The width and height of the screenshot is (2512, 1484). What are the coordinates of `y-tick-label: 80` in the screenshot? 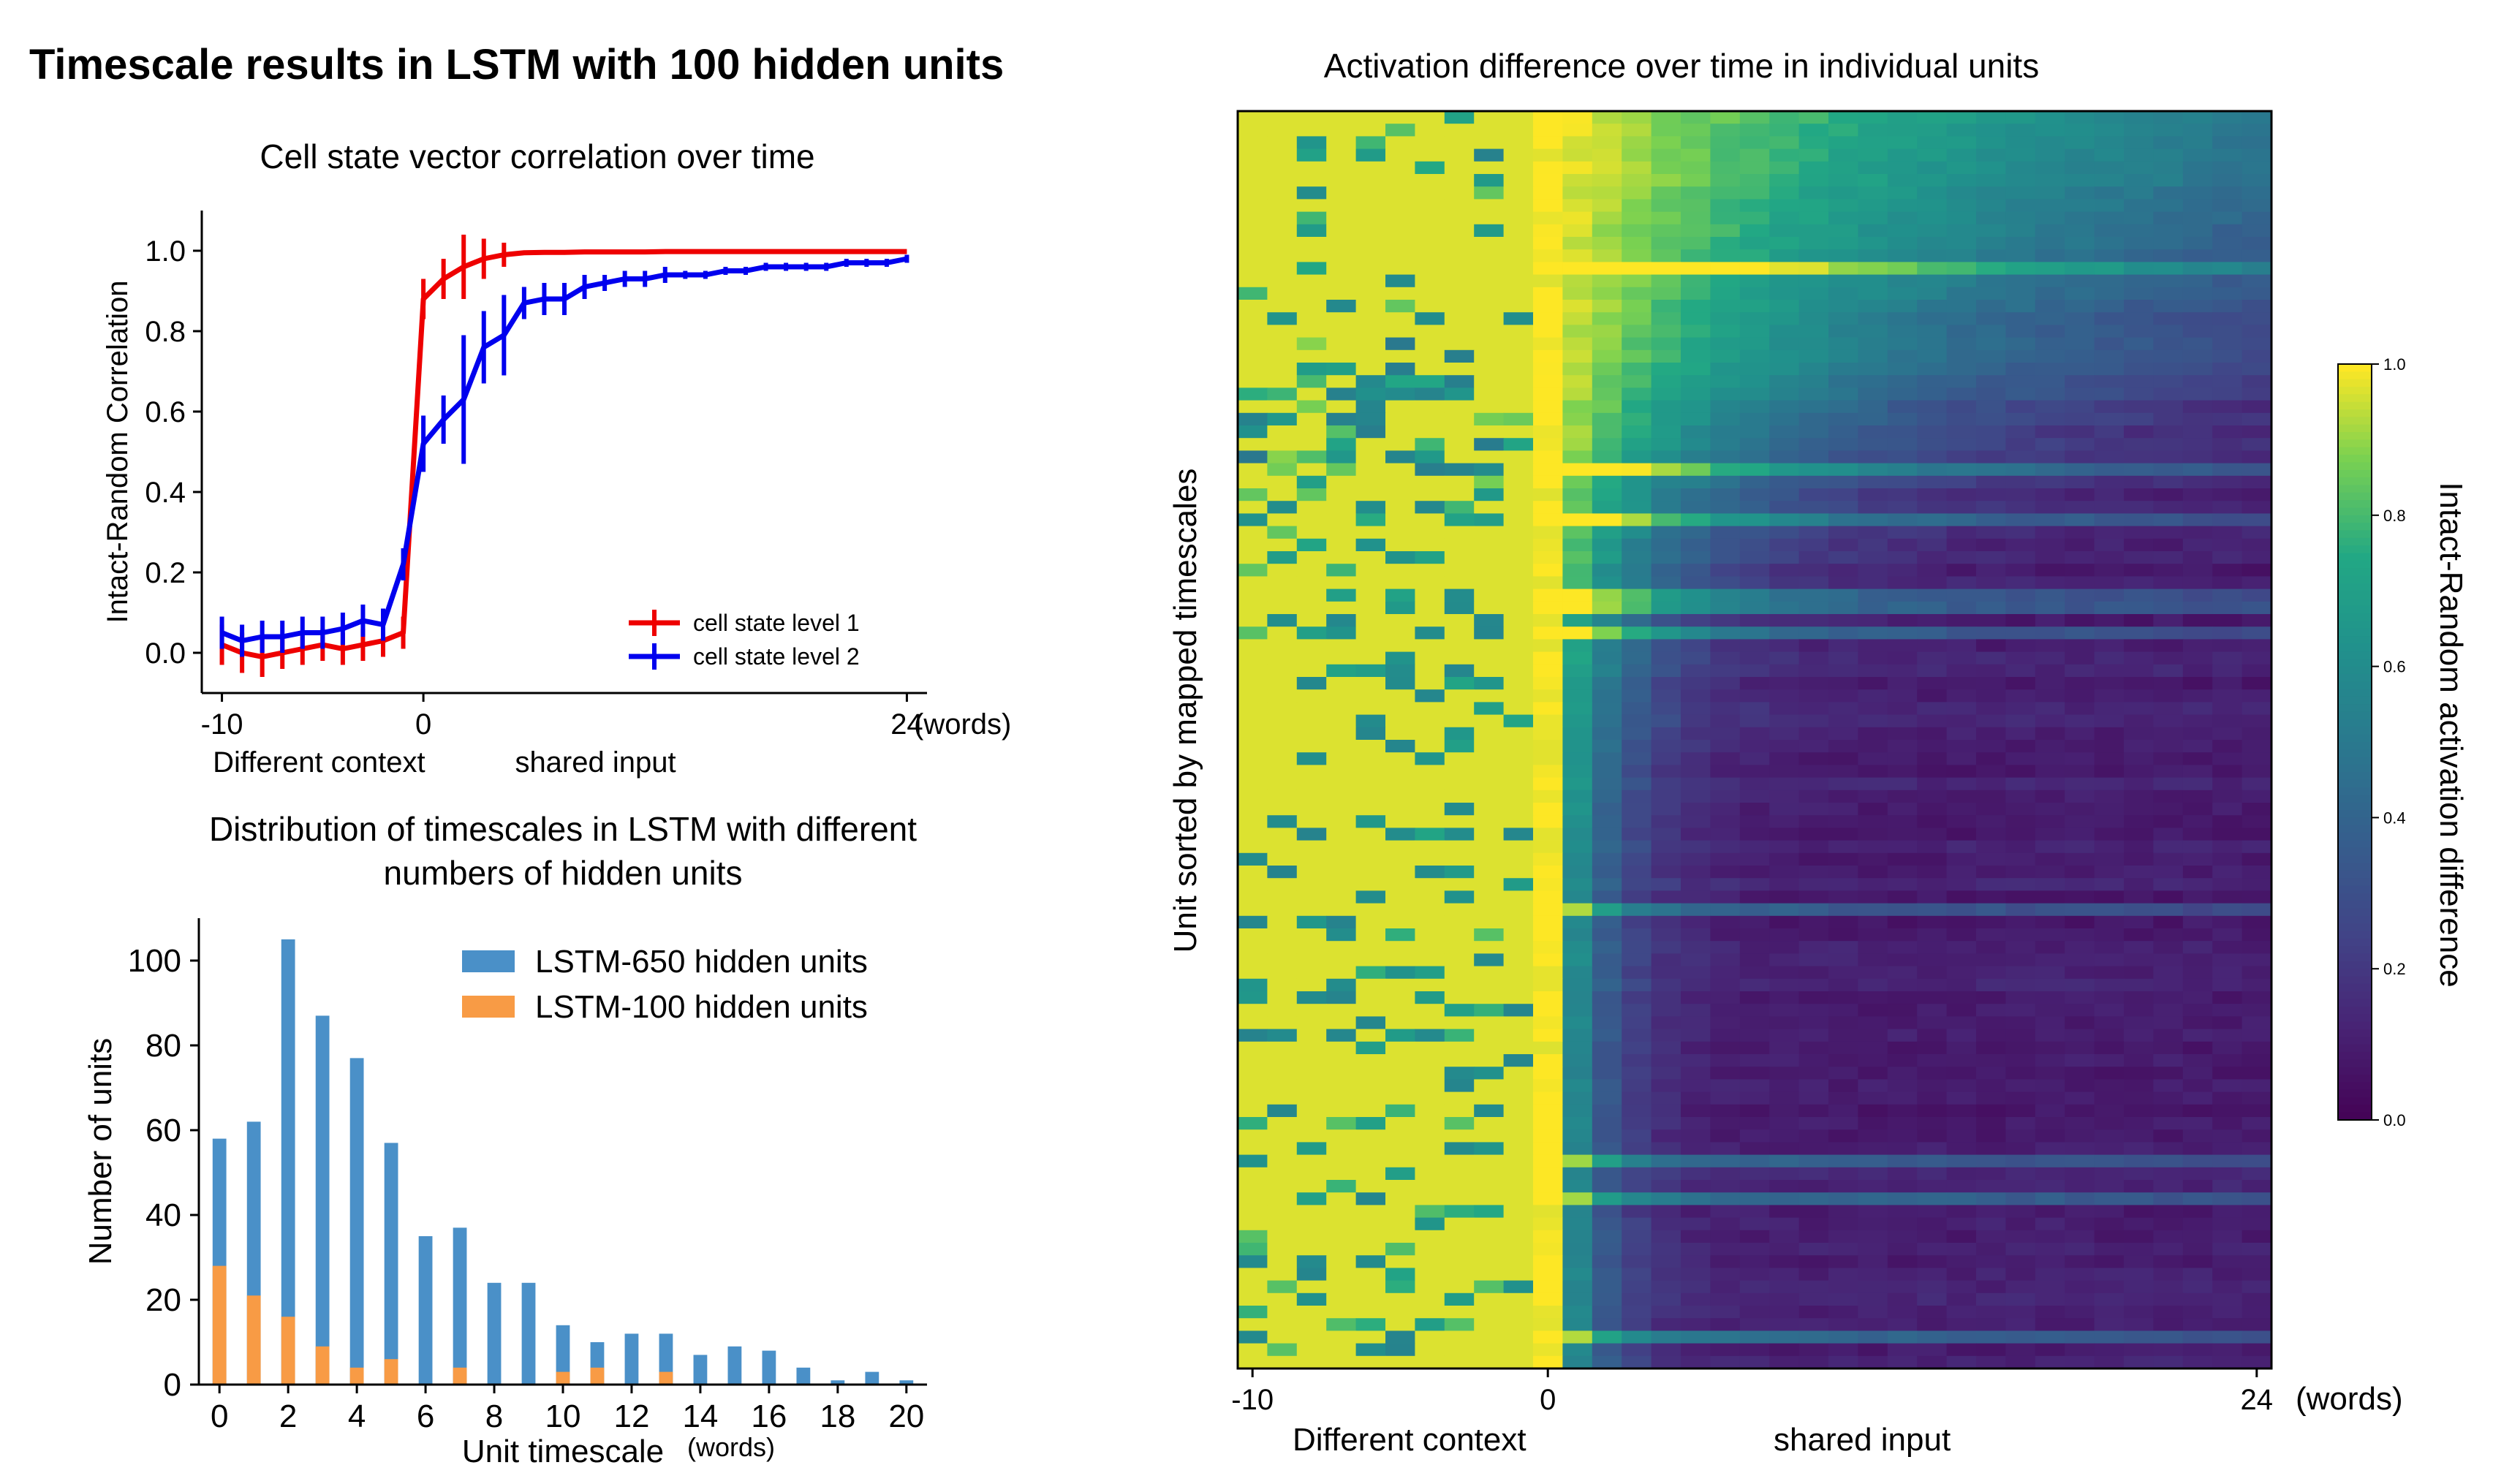 It's located at (163, 1046).